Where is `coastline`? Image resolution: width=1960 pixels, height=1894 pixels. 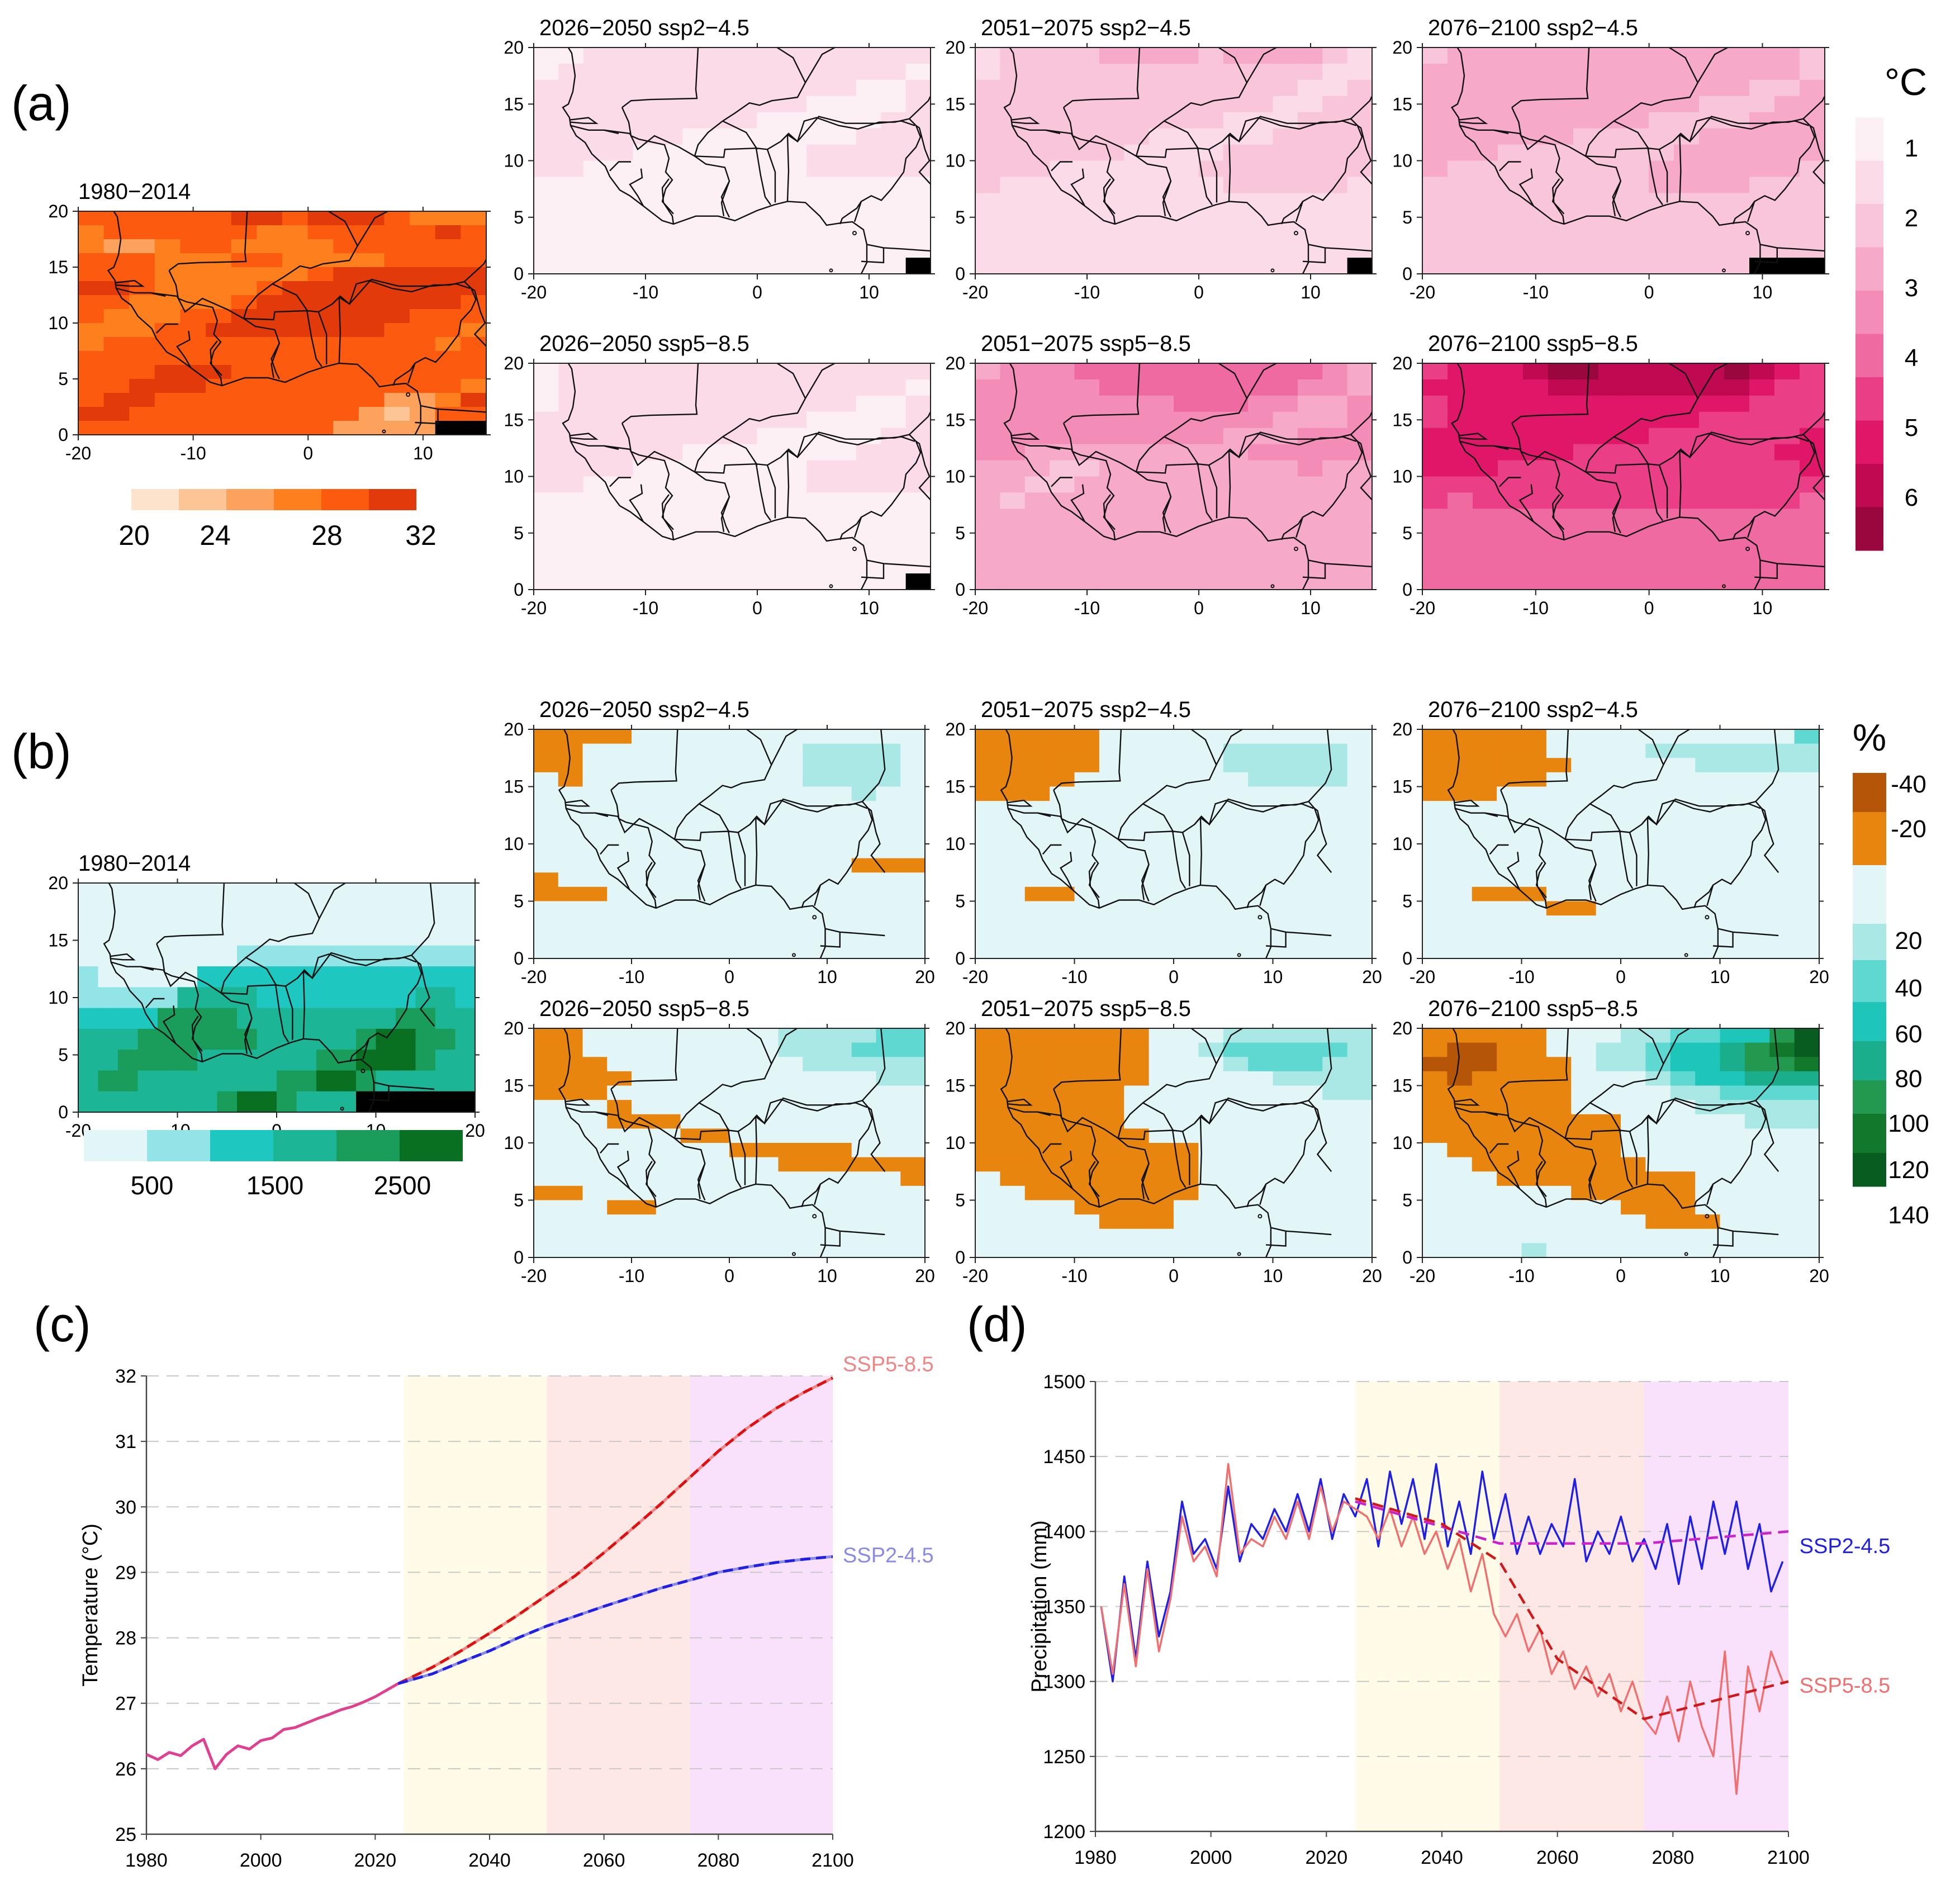 coastline is located at coordinates (1583, 1142).